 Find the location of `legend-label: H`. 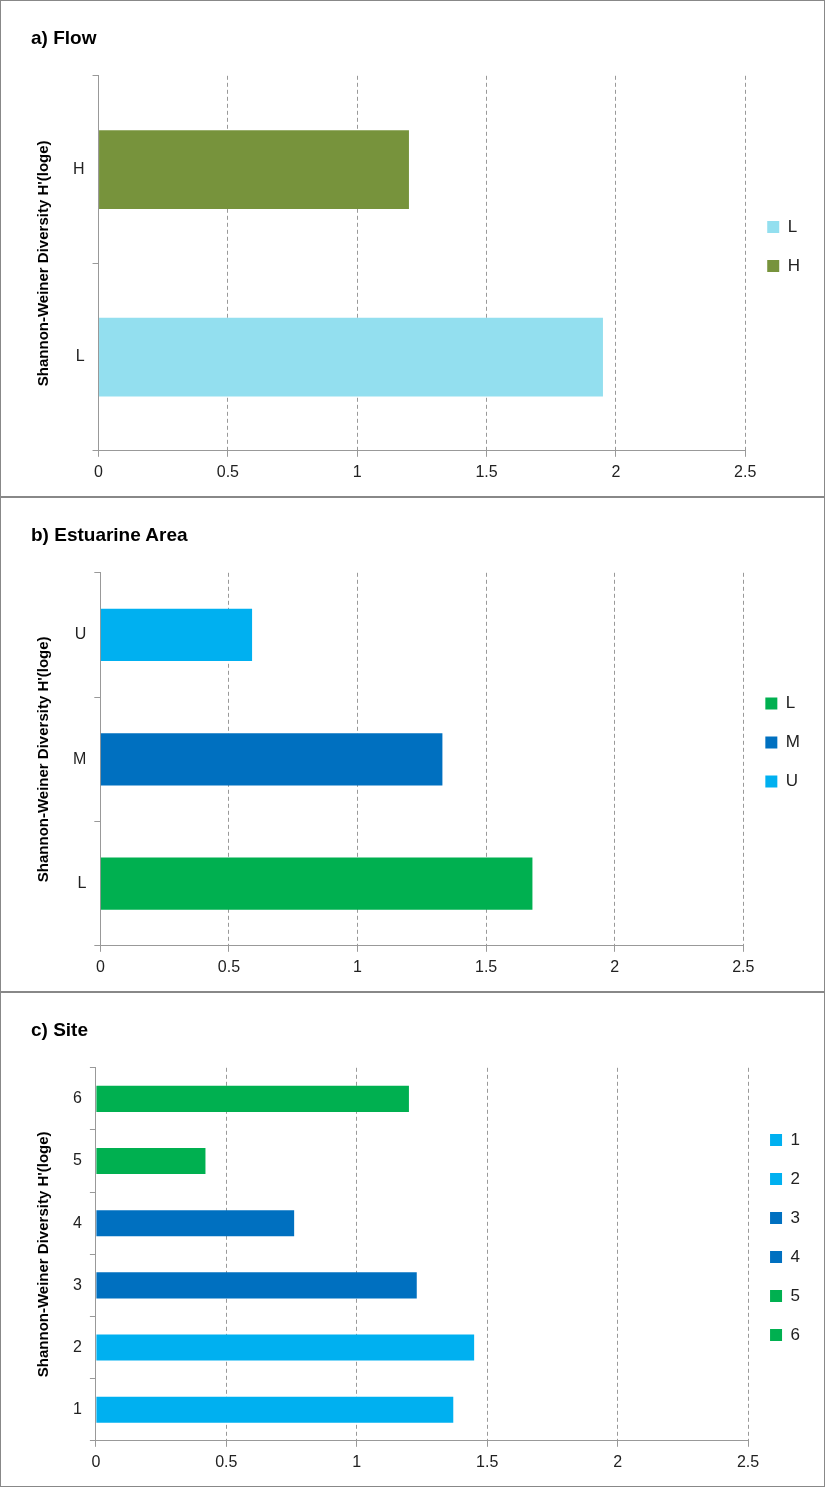

legend-label: H is located at coordinates (793, 265).